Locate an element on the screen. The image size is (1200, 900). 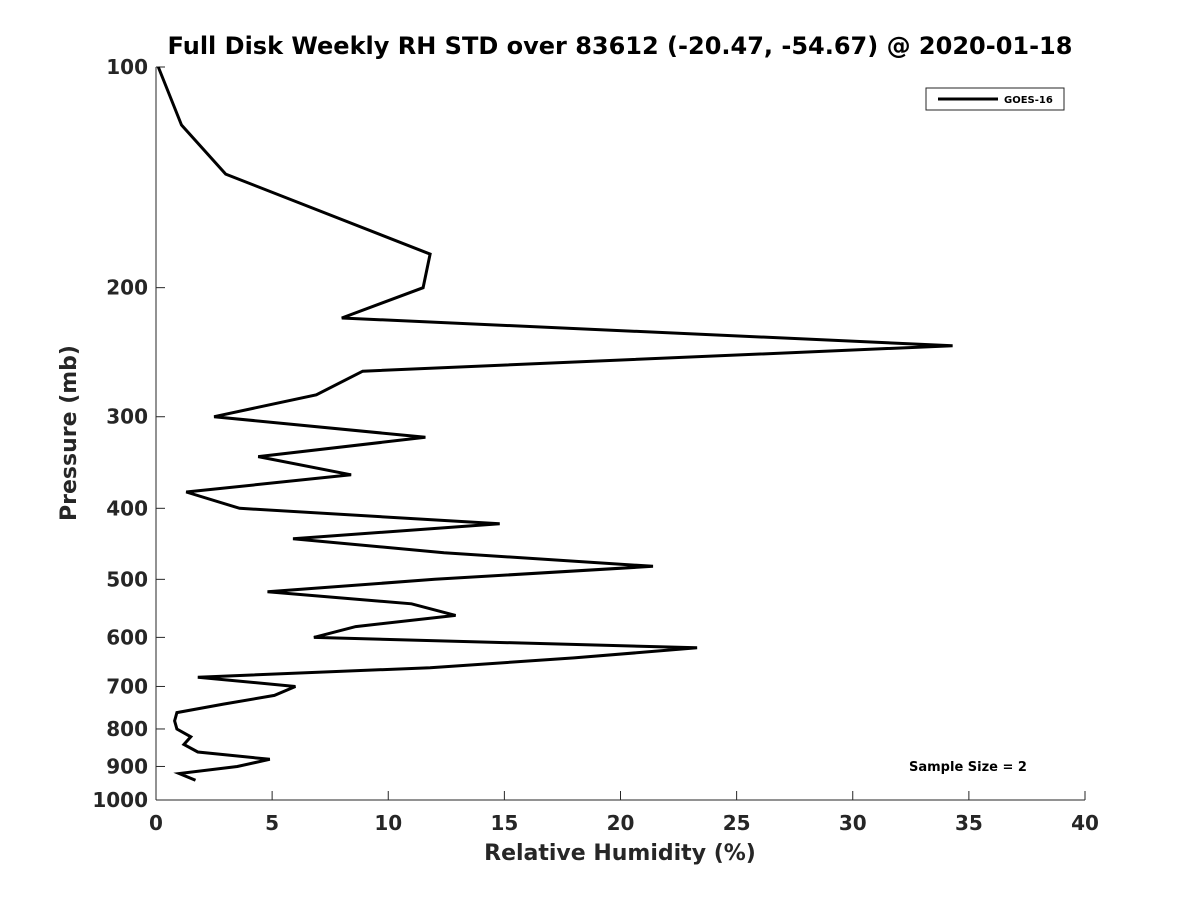
x-tick-label: 20 is located at coordinates (621, 823).